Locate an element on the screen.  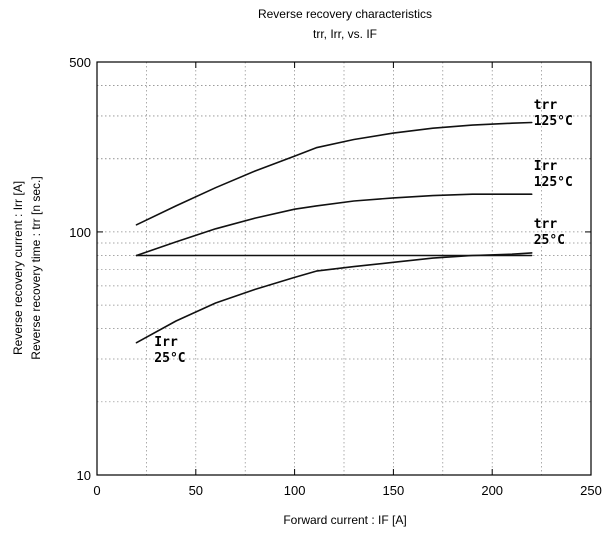
x-tick-label: 0 is located at coordinates (96, 490).